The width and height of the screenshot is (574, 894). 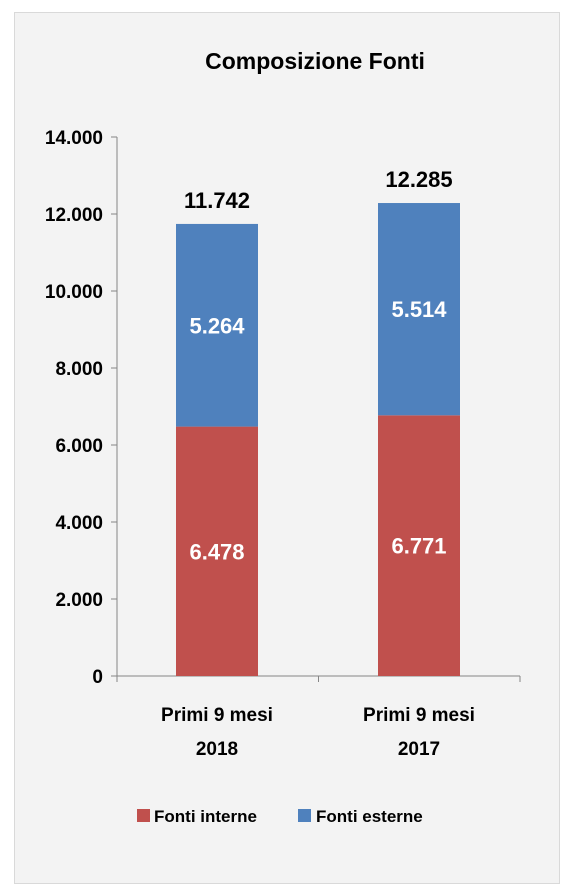 I want to click on total-label: 11.742, so click(x=217, y=200).